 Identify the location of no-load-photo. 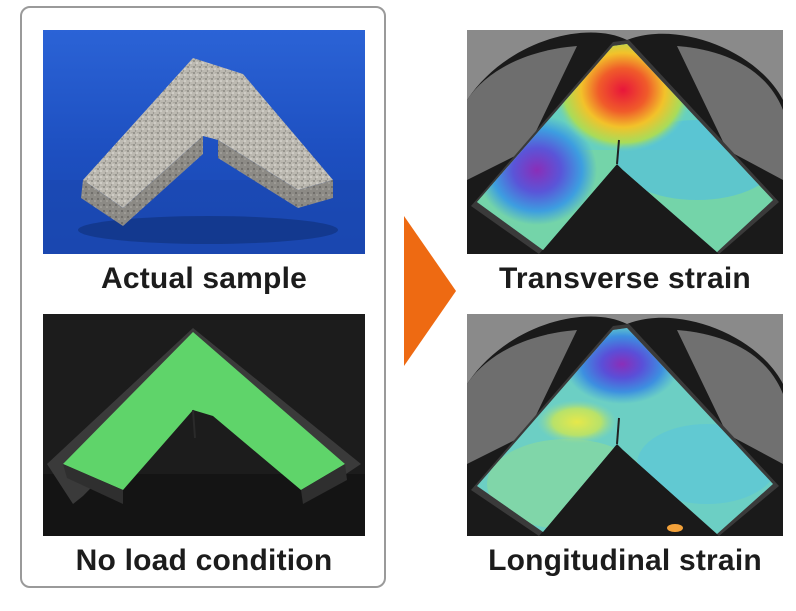
(204, 425).